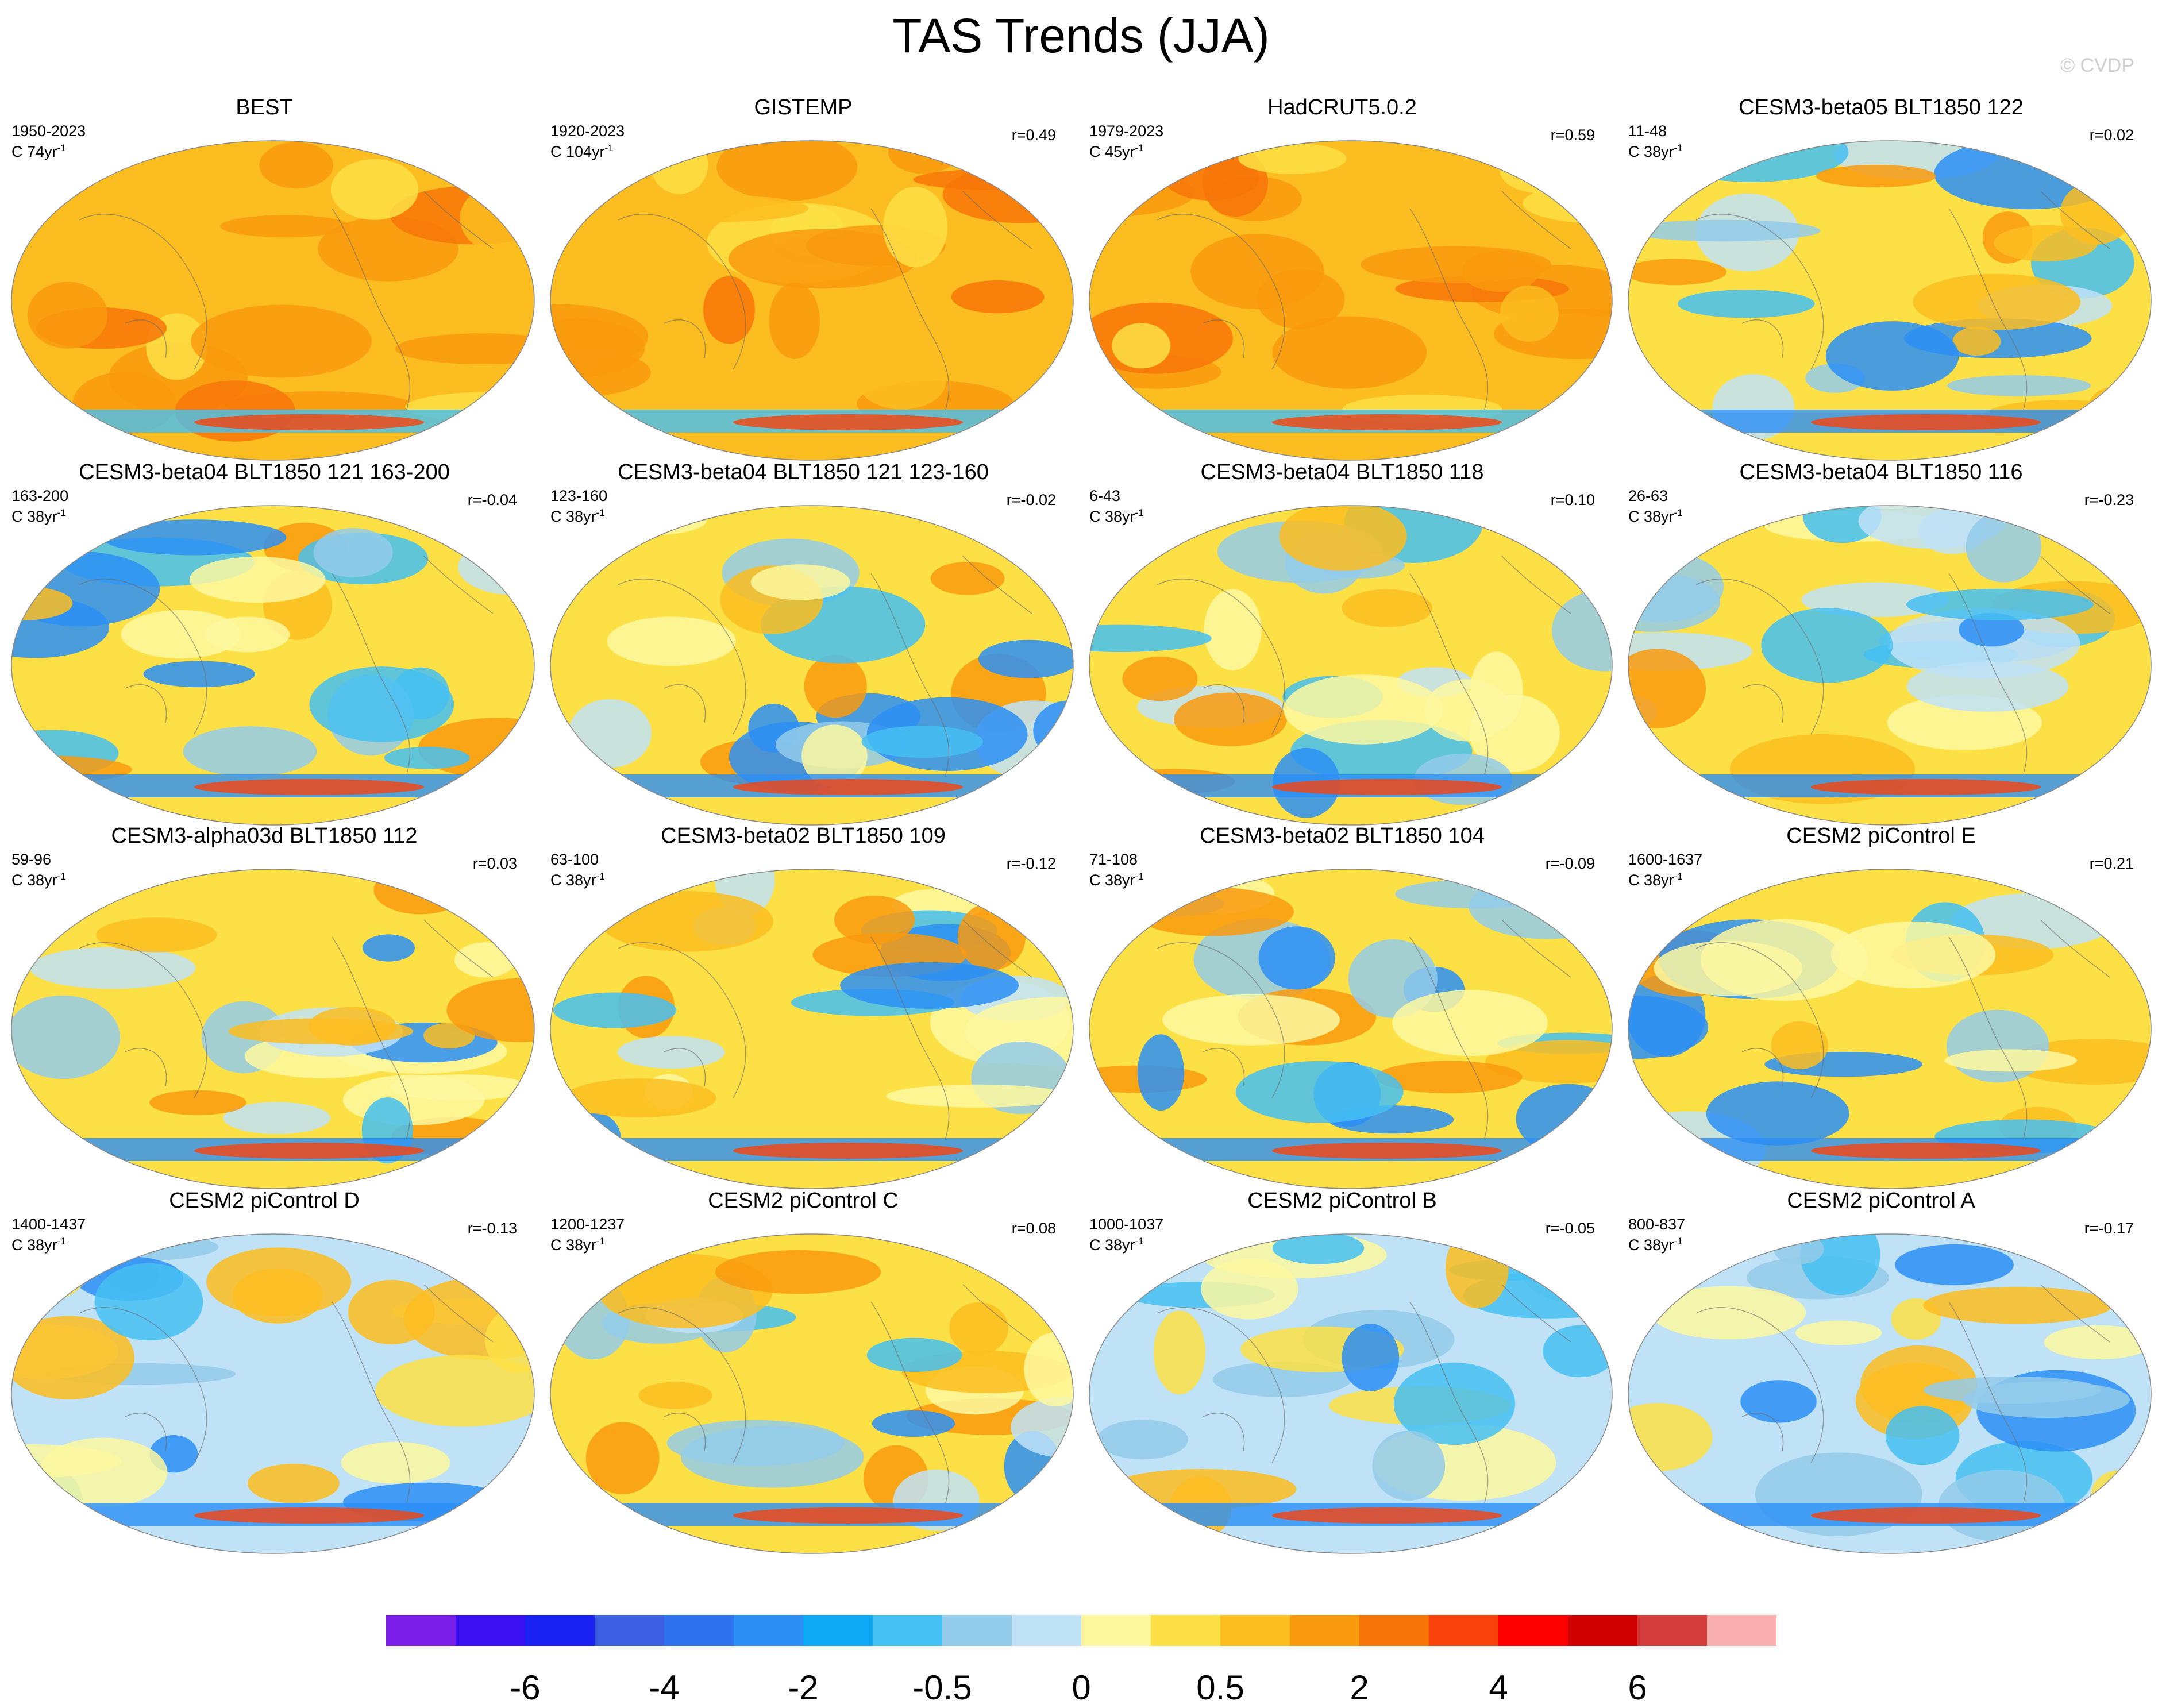 This screenshot has height=1708, width=2162. What do you see at coordinates (2097, 65) in the screenshot?
I see `cvdp-watermark: © CVDP` at bounding box center [2097, 65].